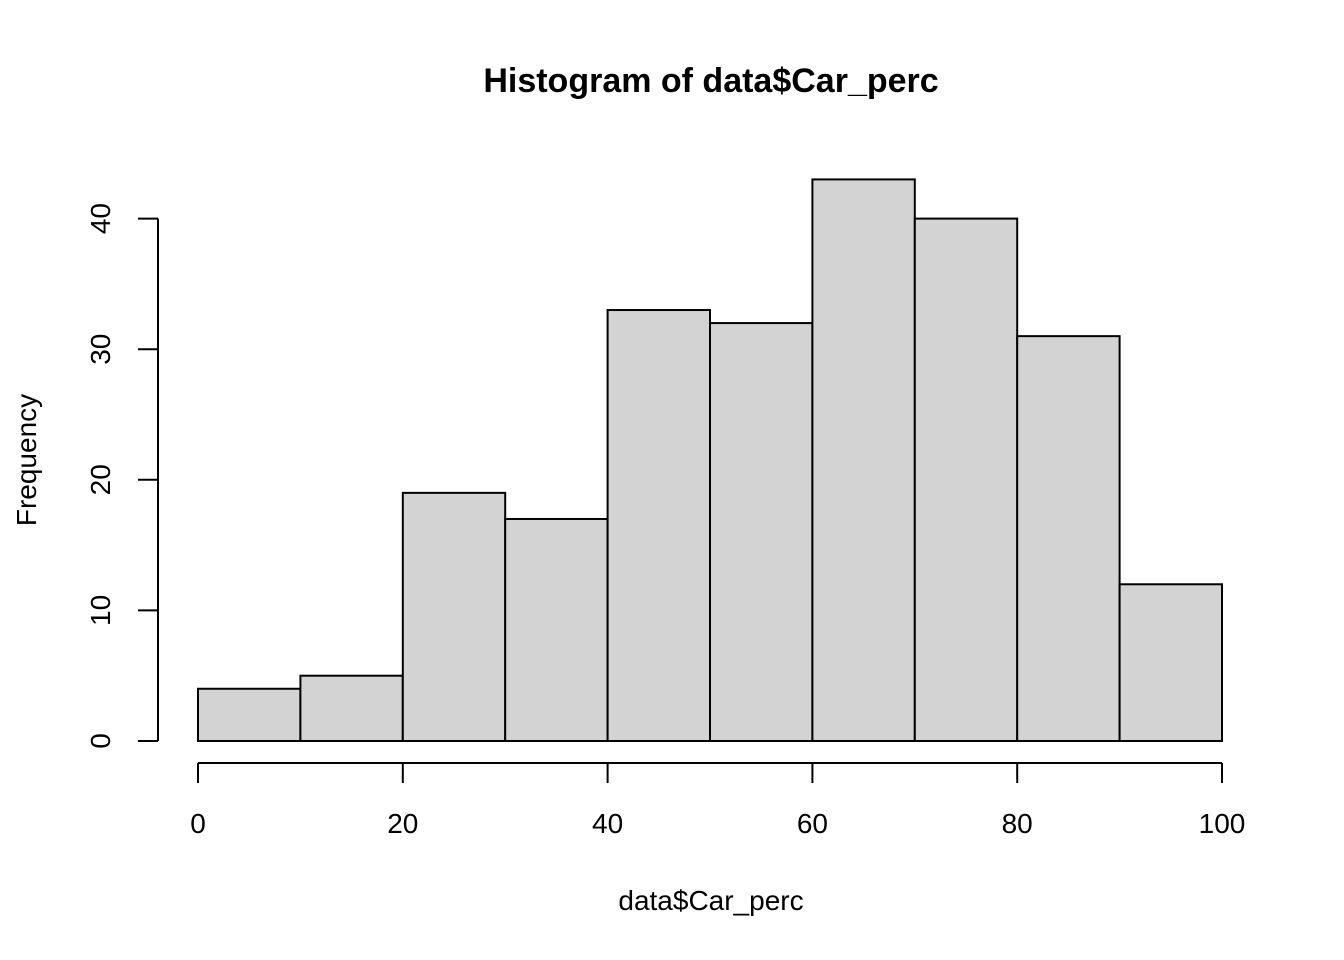 This screenshot has width=1344, height=960. I want to click on y-tick-label: 0, so click(100, 741).